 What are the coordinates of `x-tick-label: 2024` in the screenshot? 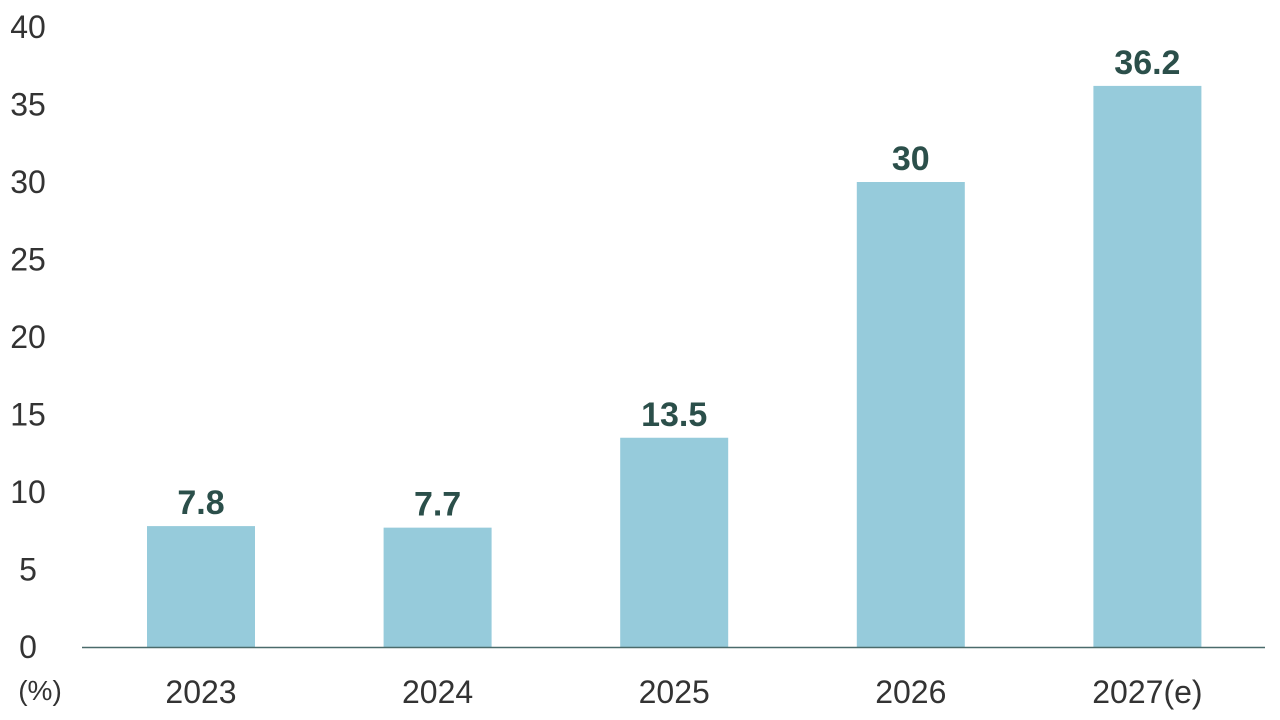 It's located at (437, 692).